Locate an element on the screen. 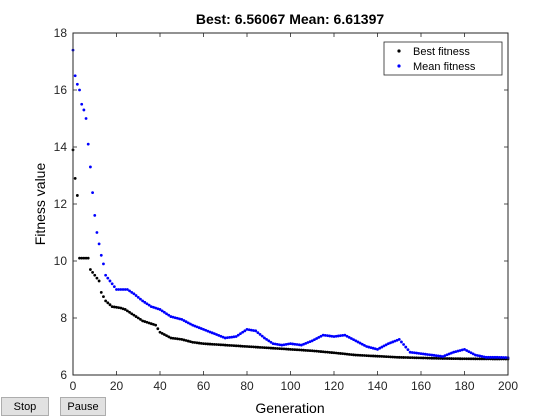 This screenshot has width=560, height=420. legend-entry-mean: Mean fitness is located at coordinates (444, 67).